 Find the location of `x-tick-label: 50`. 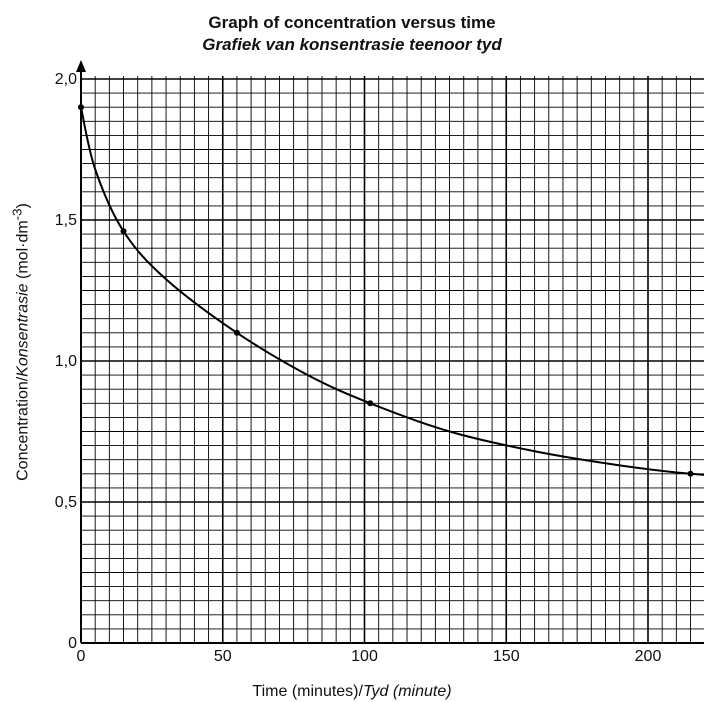

x-tick-label: 50 is located at coordinates (223, 656).